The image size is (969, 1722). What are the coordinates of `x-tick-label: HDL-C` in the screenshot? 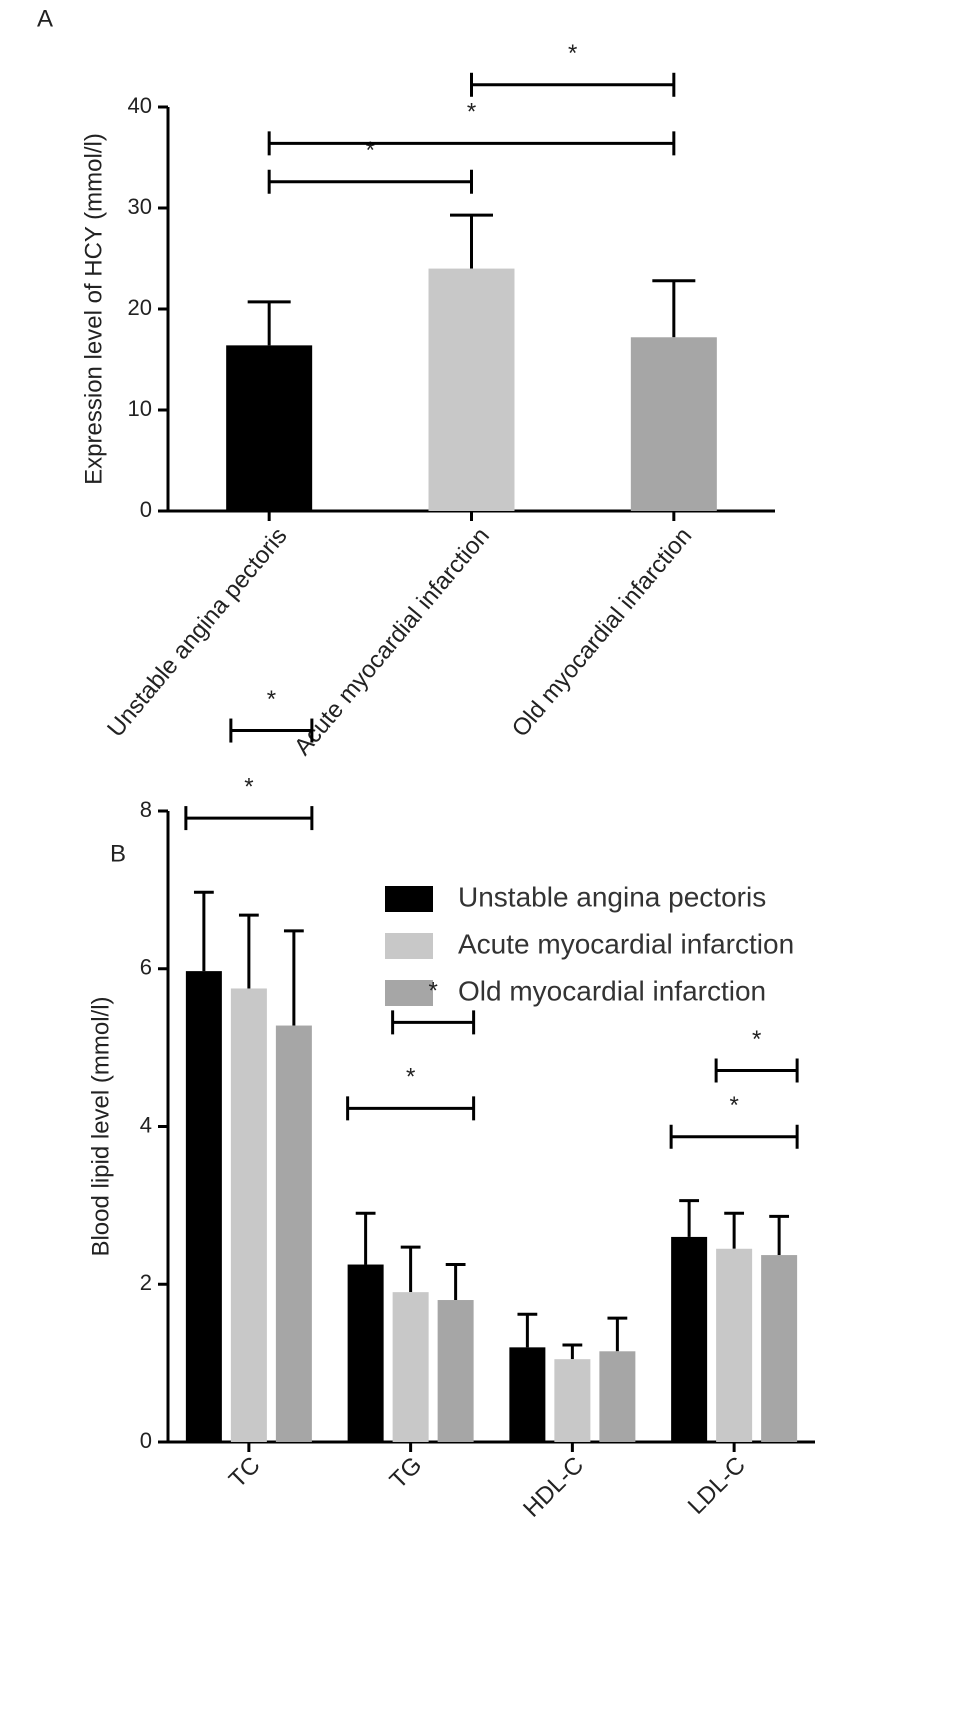 It's located at (553, 1487).